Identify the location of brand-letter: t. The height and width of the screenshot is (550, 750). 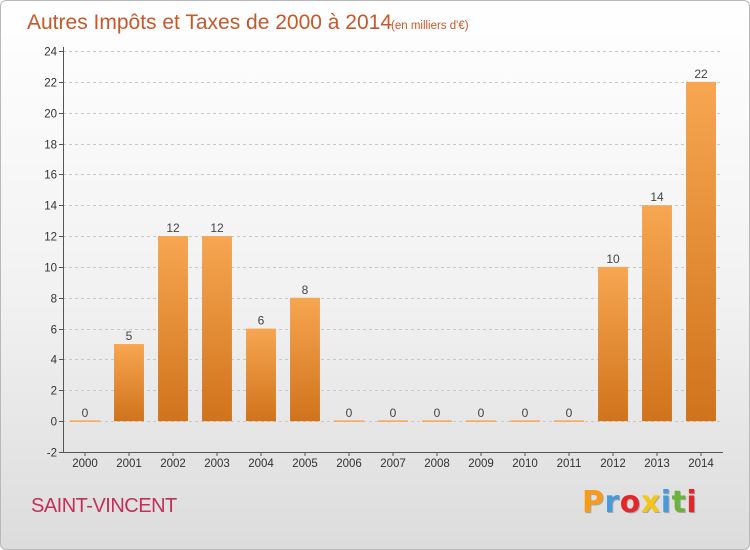
(679, 502).